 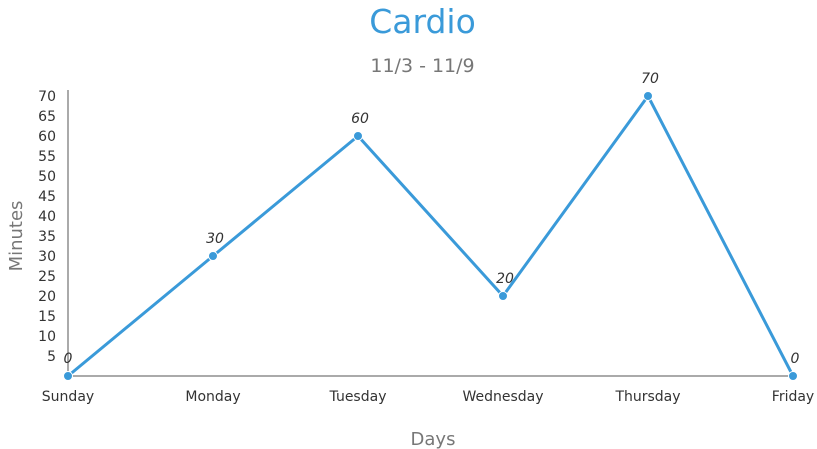 What do you see at coordinates (358, 397) in the screenshot?
I see `x-tick-label: Tuesday` at bounding box center [358, 397].